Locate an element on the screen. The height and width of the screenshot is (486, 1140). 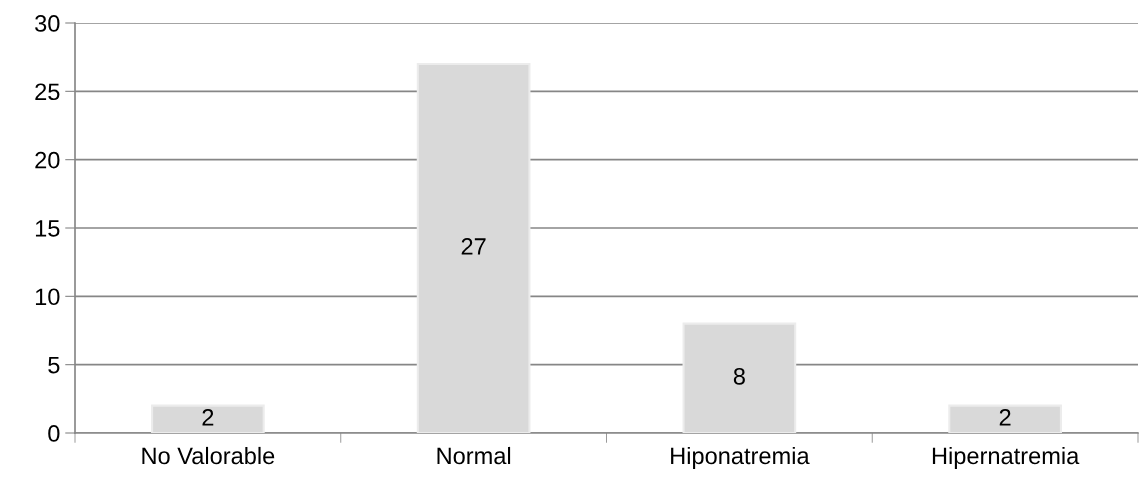
x-tick-label: Hipernatremia is located at coordinates (1006, 457).